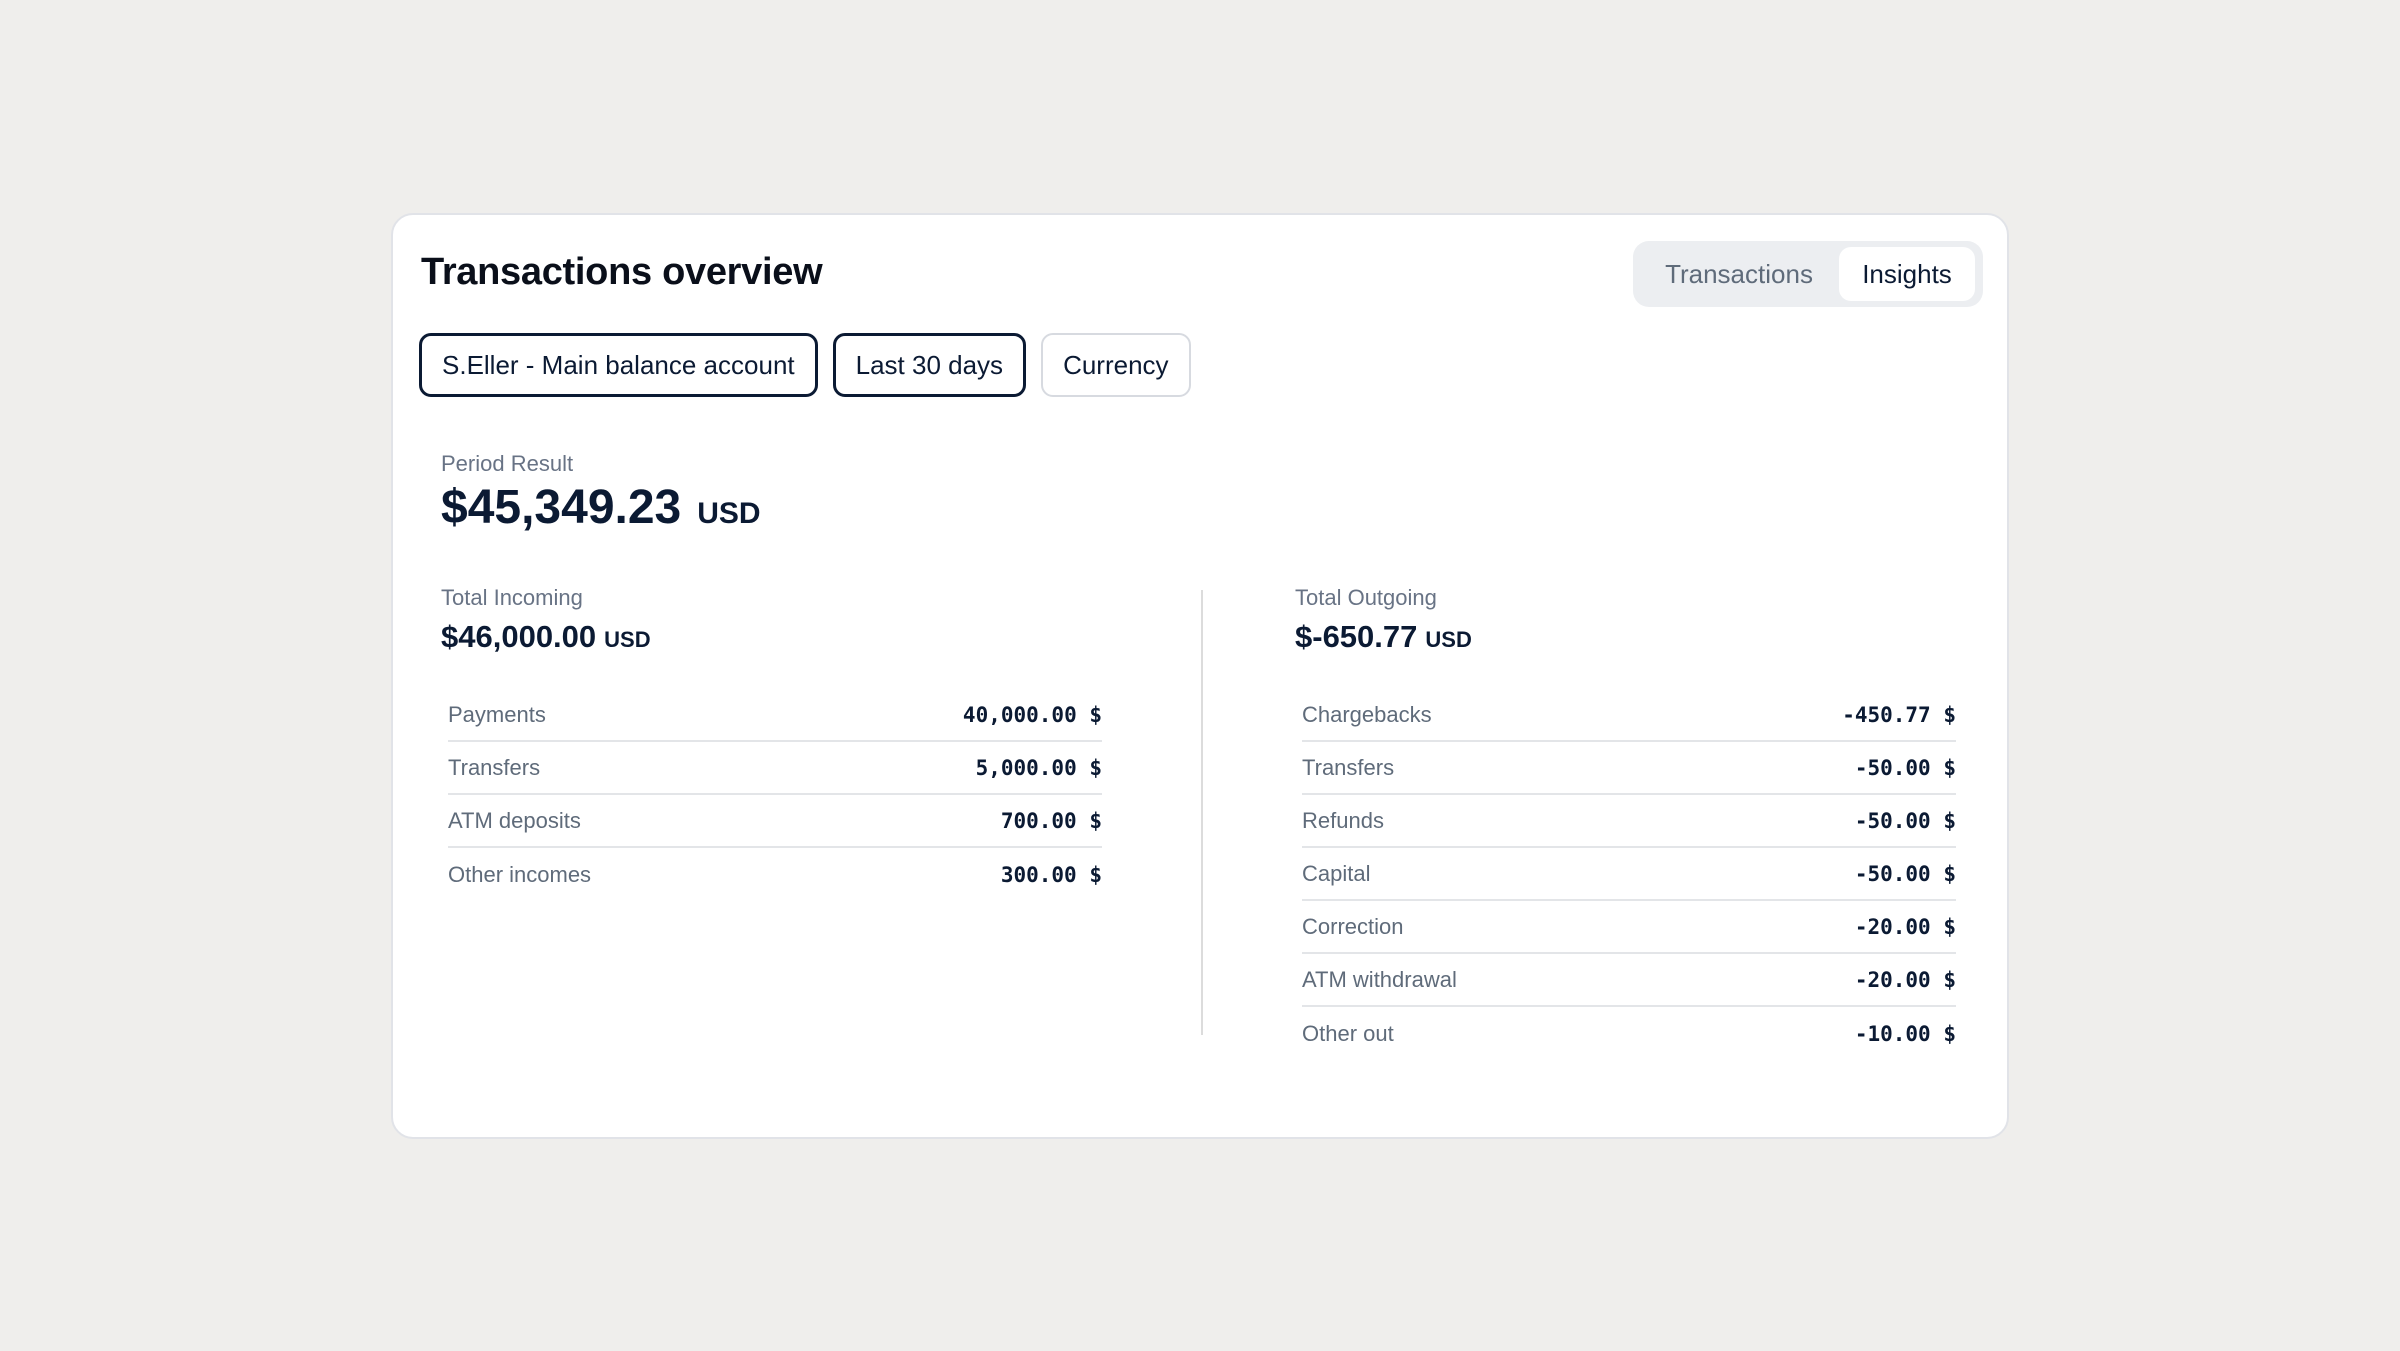  Describe the element at coordinates (1629, 715) in the screenshot. I see `list-item: Chargebacks -450.77 $` at that location.